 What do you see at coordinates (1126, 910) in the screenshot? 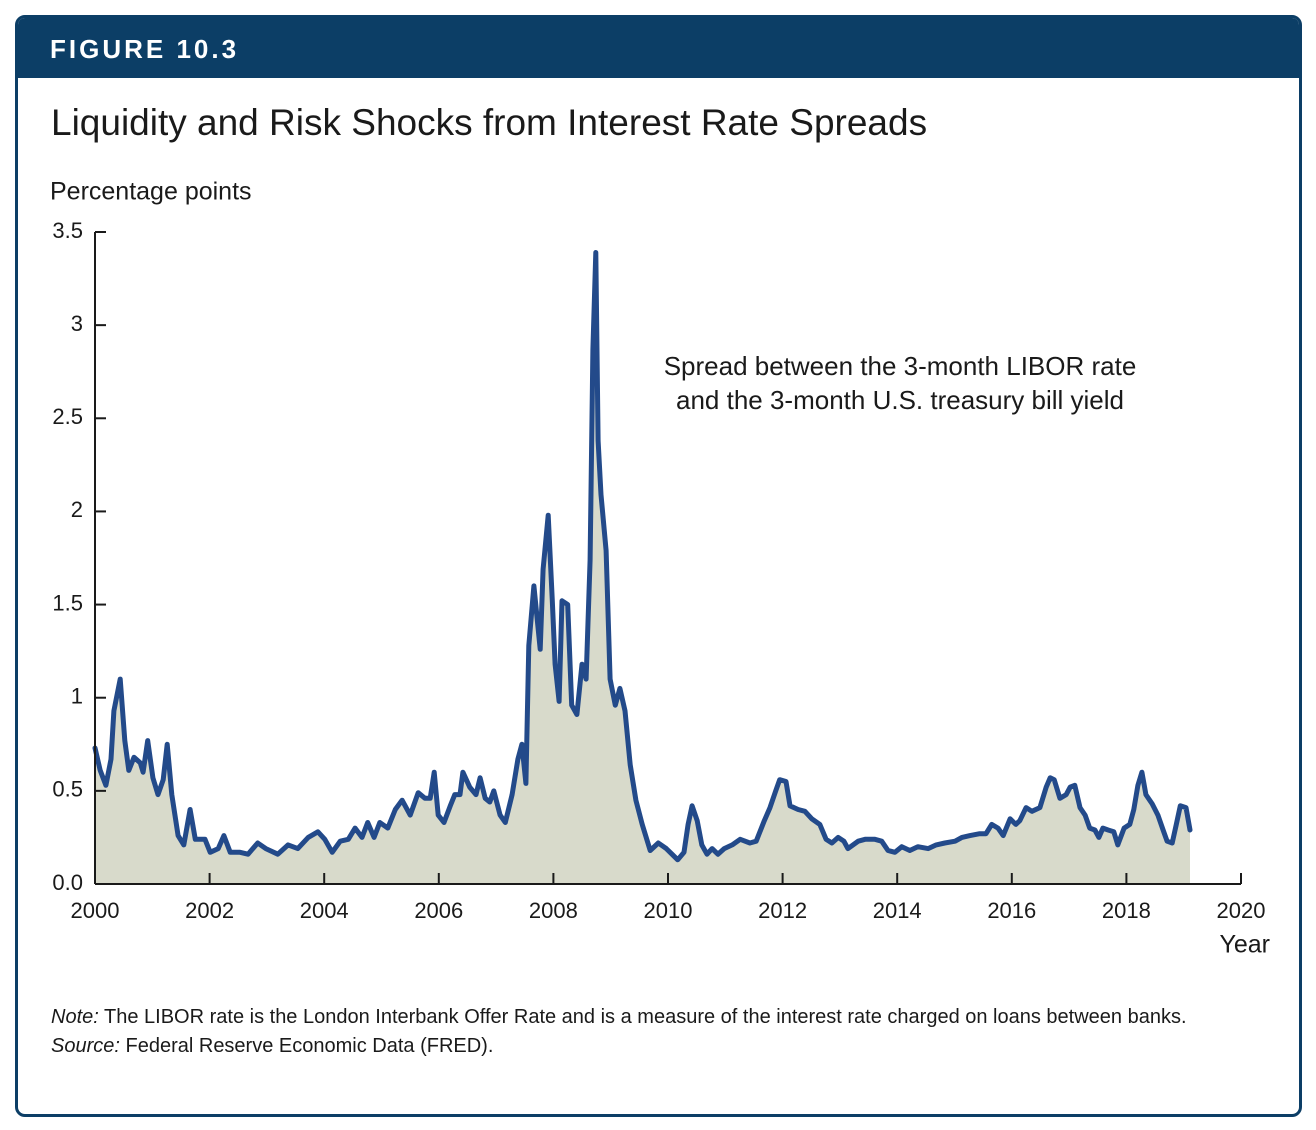
I see `x-tick-label: 2018` at bounding box center [1126, 910].